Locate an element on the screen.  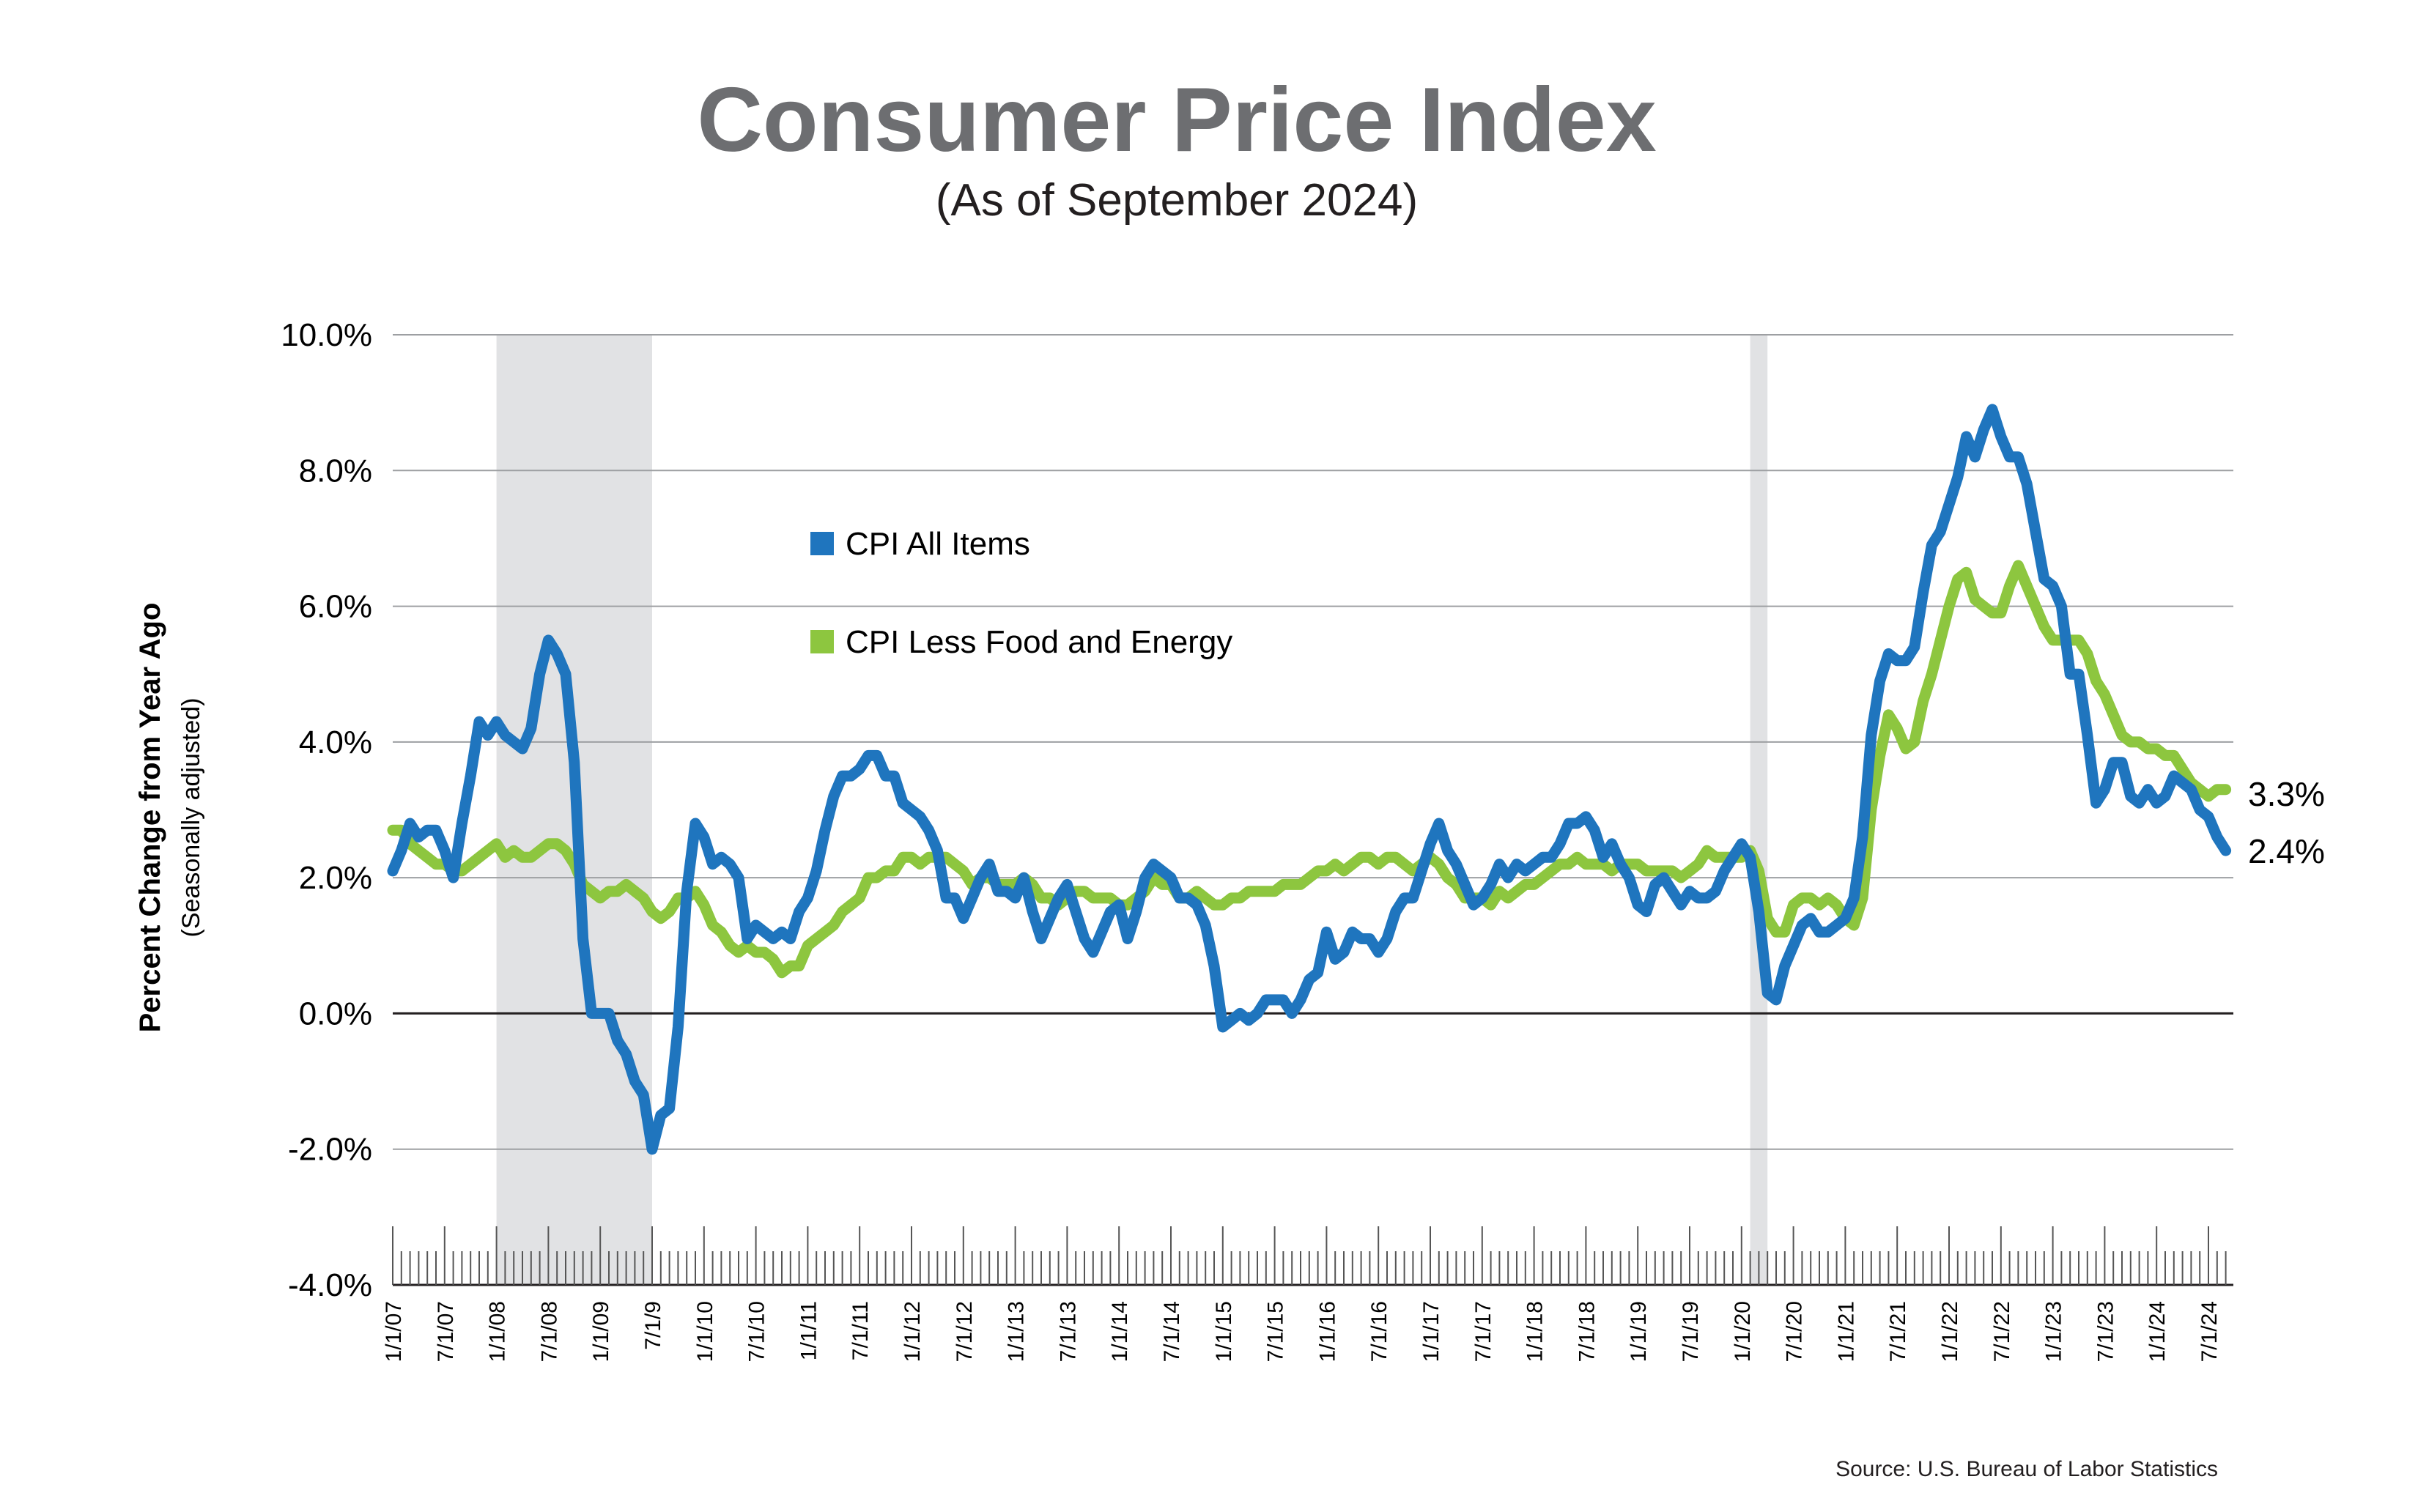
legend: CPI All Items CPI Less Food and Energy is located at coordinates (1021, 593).